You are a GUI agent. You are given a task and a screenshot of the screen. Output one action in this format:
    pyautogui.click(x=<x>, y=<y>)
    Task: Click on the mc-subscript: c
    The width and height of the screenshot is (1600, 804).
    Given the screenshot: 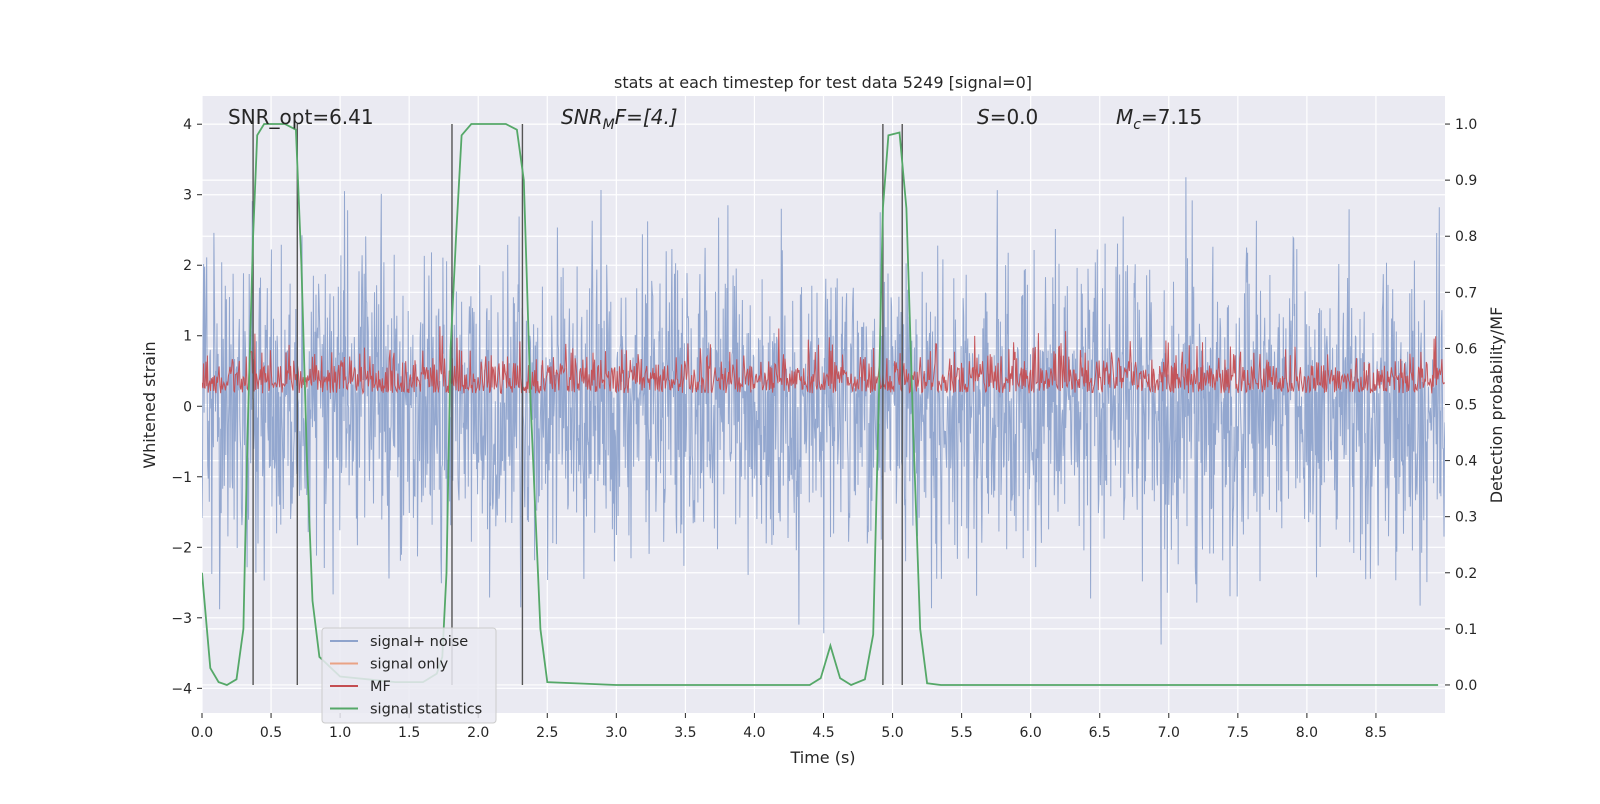 What is the action you would take?
    pyautogui.click(x=1137, y=125)
    